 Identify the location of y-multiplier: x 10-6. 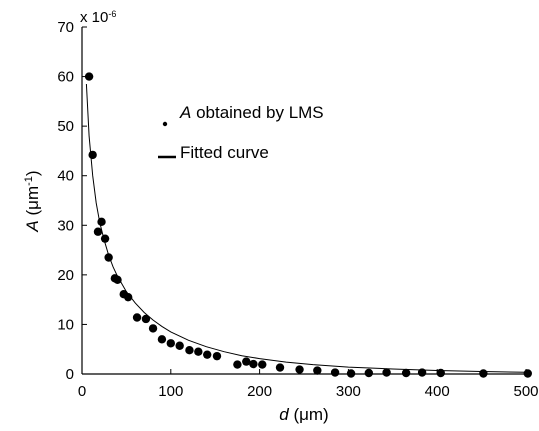
(98, 17).